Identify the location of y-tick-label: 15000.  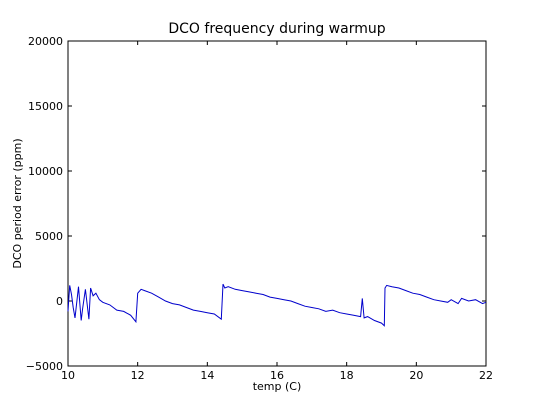
(45, 106).